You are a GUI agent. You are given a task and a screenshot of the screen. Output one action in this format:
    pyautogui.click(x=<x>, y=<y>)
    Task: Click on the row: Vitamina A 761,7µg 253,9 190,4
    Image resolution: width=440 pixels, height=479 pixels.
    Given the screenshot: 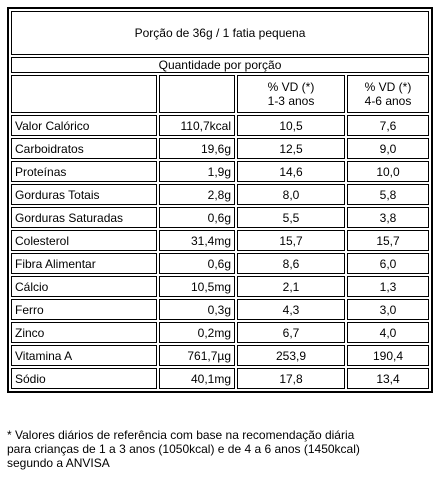 What is the action you would take?
    pyautogui.click(x=220, y=355)
    